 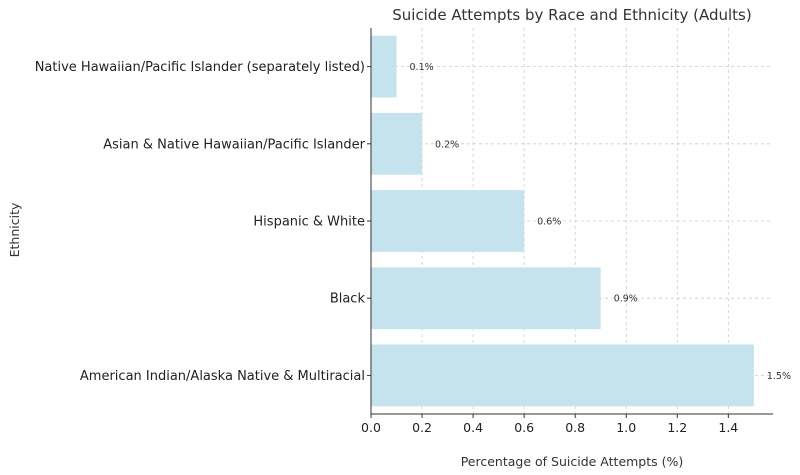 I want to click on x-tick-label: 0.2, so click(x=422, y=427).